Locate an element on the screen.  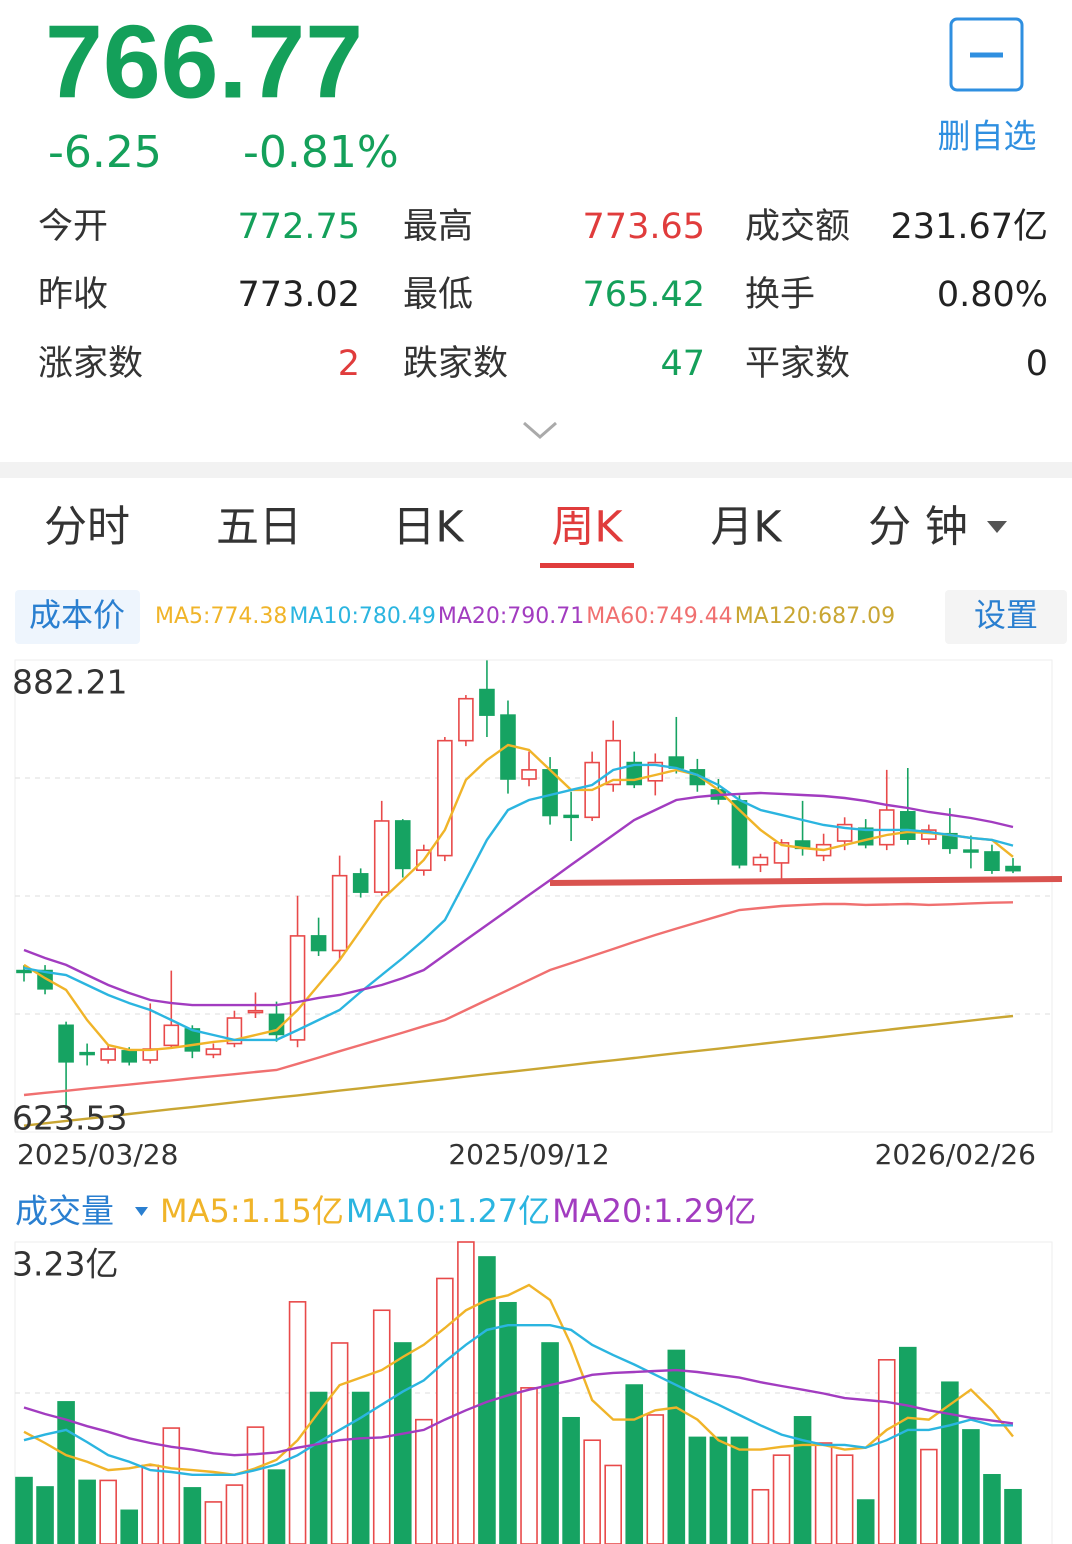
tab: 月K is located at coordinates (746, 528).